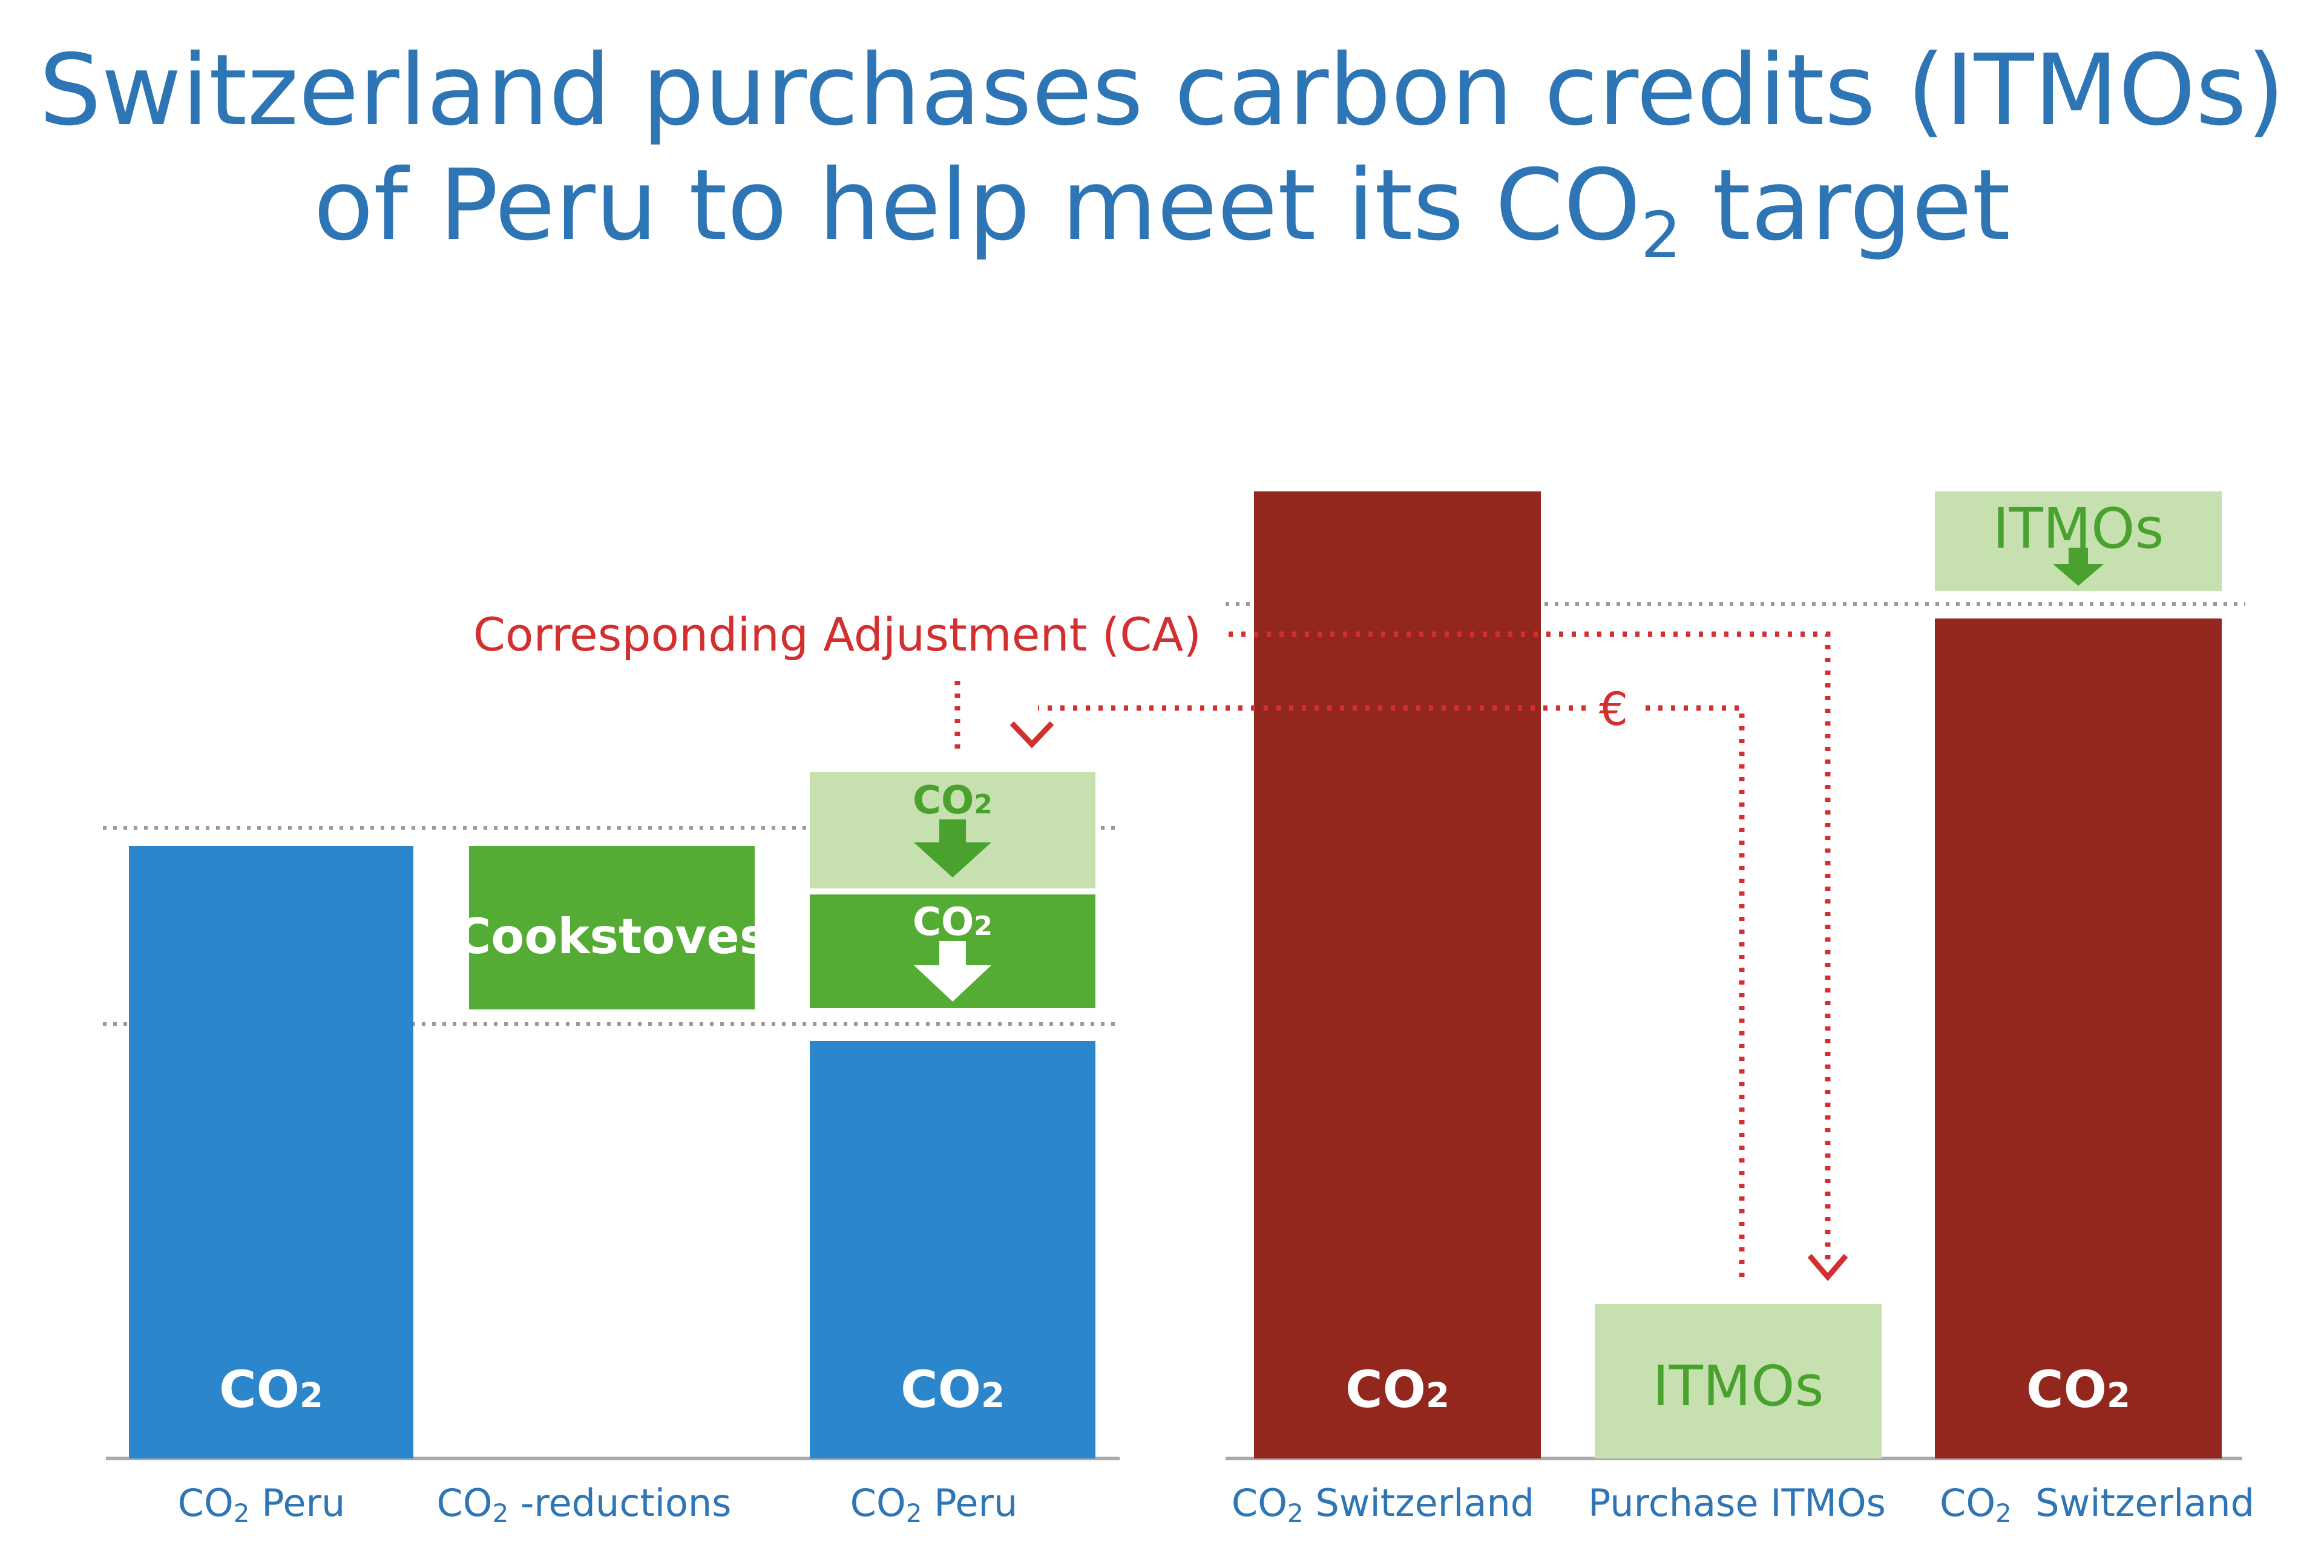  I want to click on x-label-co2-switzerland-after: CO2 Switzerland, so click(2097, 1504).